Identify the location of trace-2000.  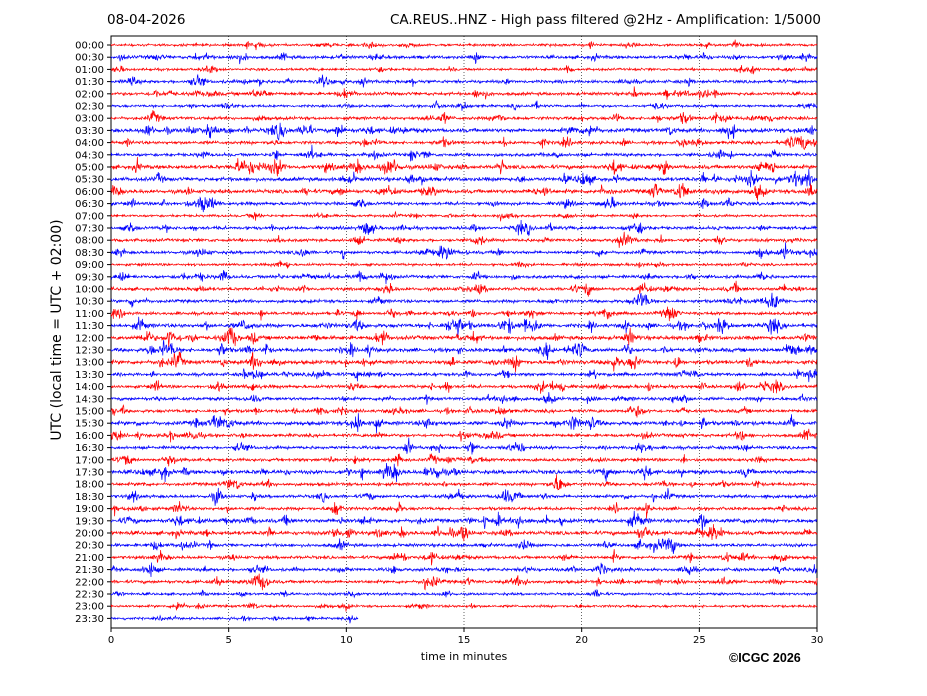
(464, 533).